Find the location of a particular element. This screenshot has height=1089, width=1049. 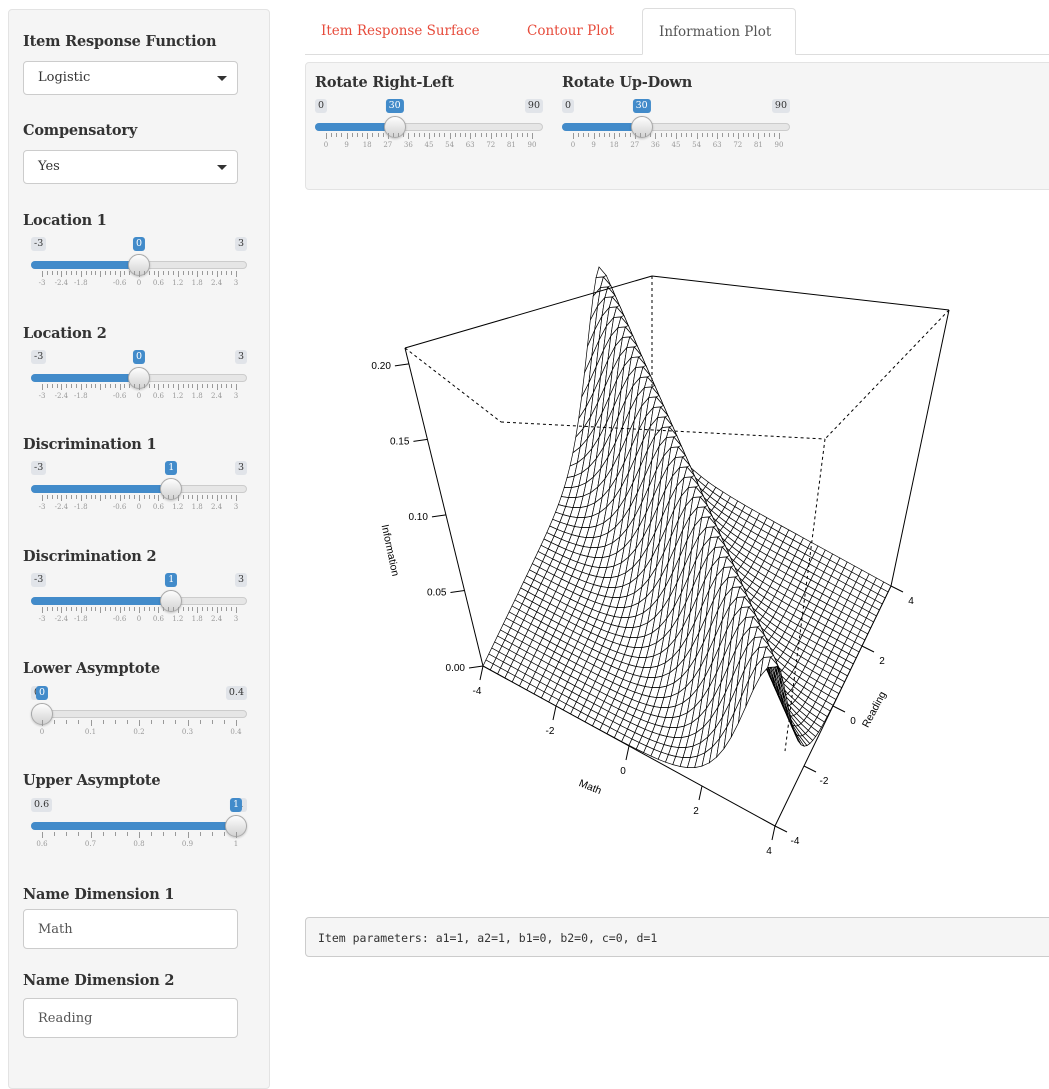

slider-grid-label: -1.8 is located at coordinates (81, 507).